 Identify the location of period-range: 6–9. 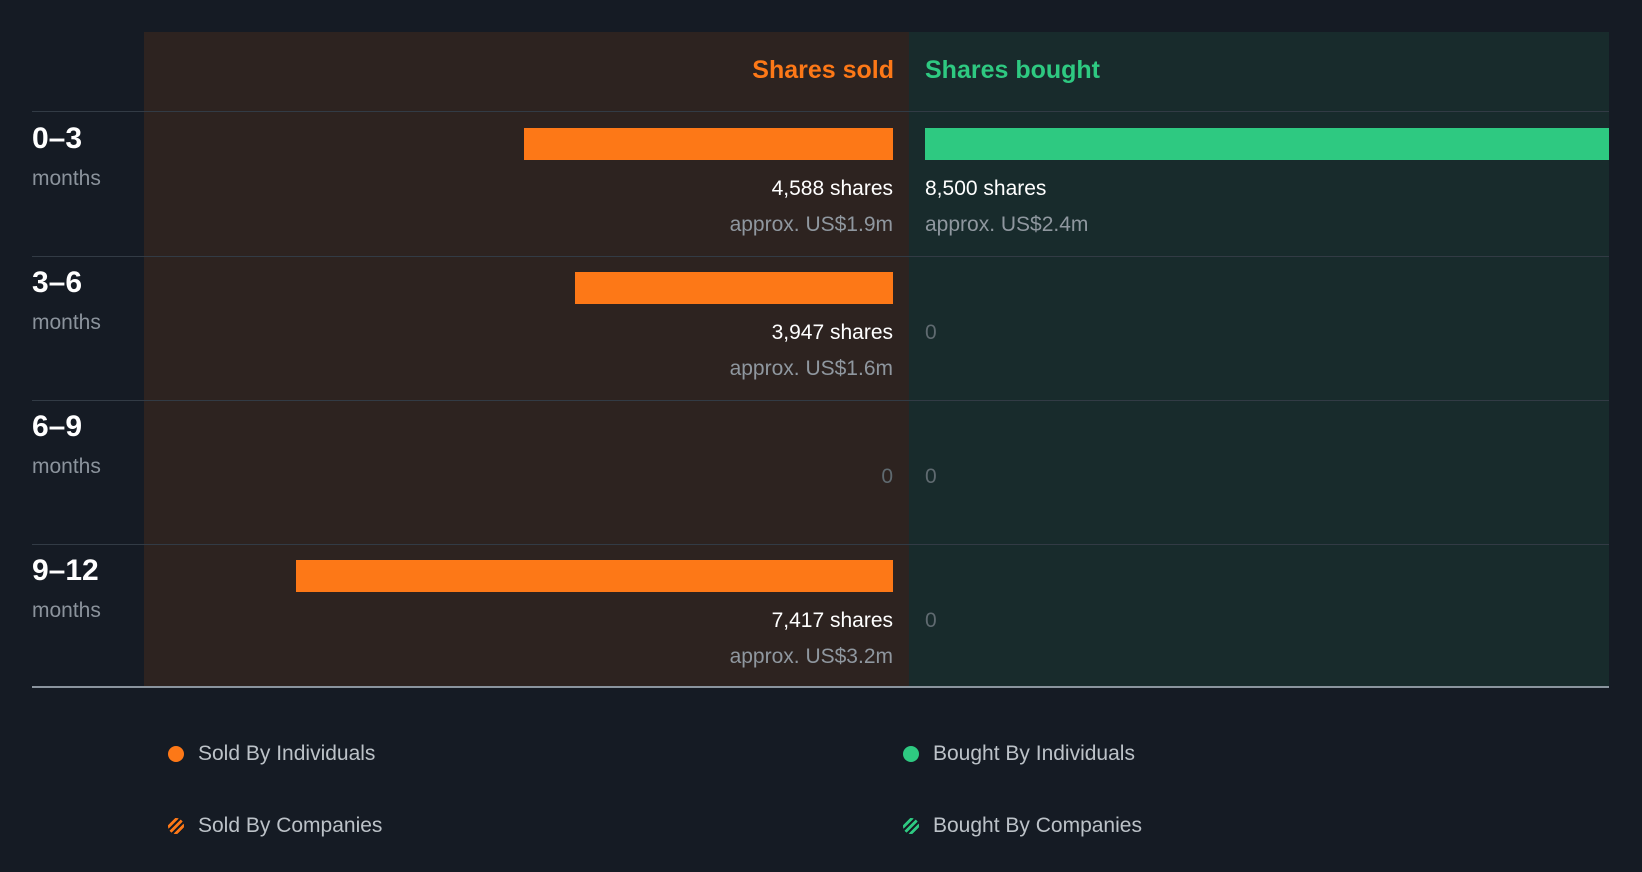
(57, 426).